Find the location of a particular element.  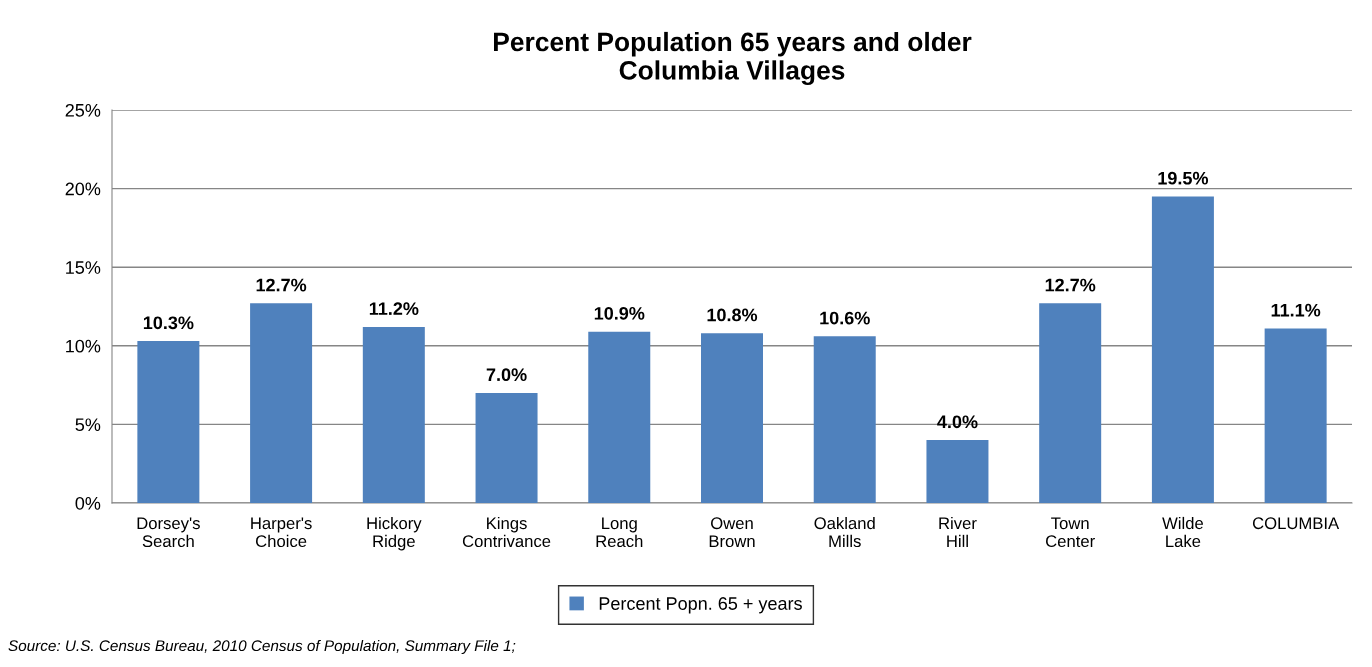

y-tick-label: 0% is located at coordinates (88, 503).